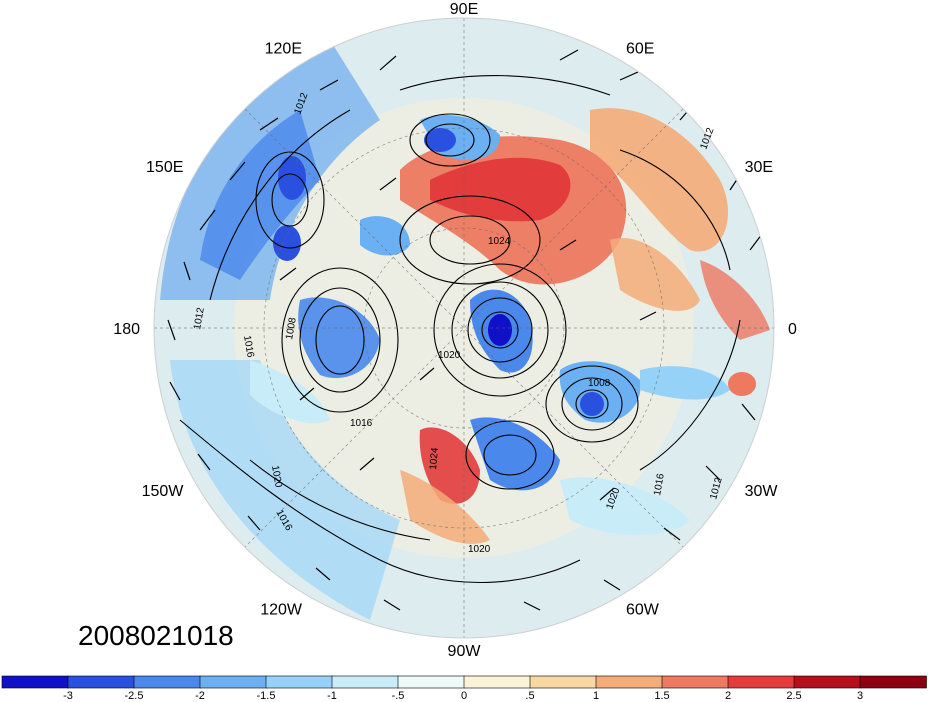 This screenshot has height=702, width=928. What do you see at coordinates (398, 696) in the screenshot?
I see `colorbar-tick-label: -.5` at bounding box center [398, 696].